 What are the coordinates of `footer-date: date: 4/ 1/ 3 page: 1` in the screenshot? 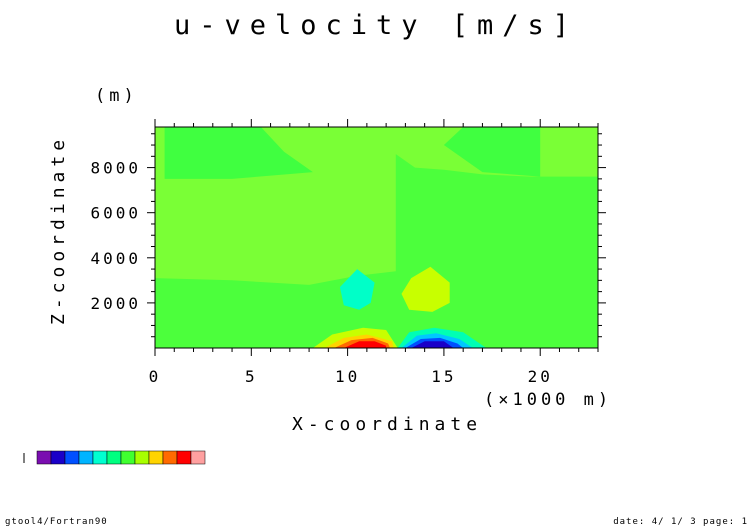 It's located at (680, 522).